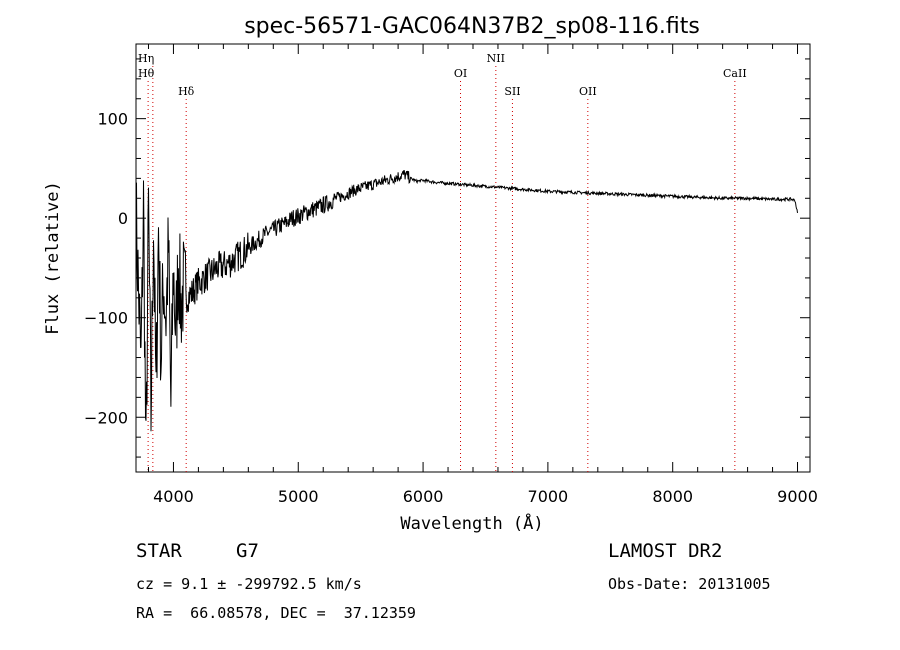 This screenshot has height=650, width=900. Describe the element at coordinates (146, 58) in the screenshot. I see `spectral-line-label: Hη` at that location.